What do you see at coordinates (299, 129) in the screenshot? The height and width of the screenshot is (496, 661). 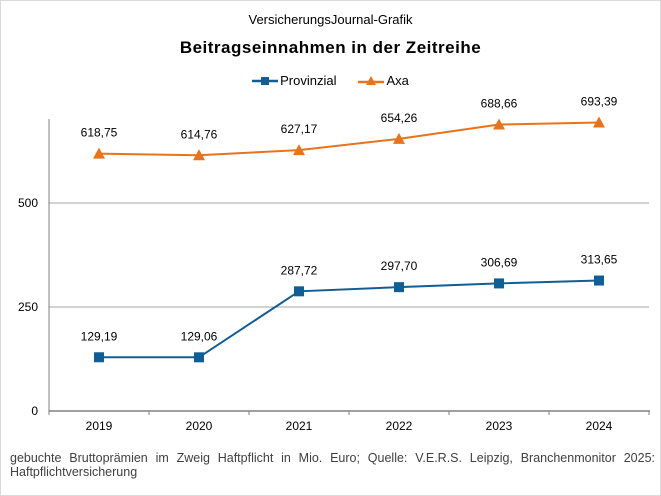 I see `data-label: 627,17` at bounding box center [299, 129].